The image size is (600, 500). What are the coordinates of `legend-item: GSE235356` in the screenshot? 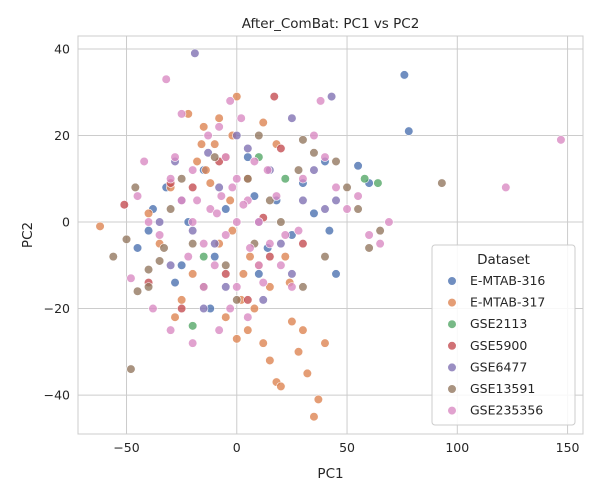 It's located at (495, 410).